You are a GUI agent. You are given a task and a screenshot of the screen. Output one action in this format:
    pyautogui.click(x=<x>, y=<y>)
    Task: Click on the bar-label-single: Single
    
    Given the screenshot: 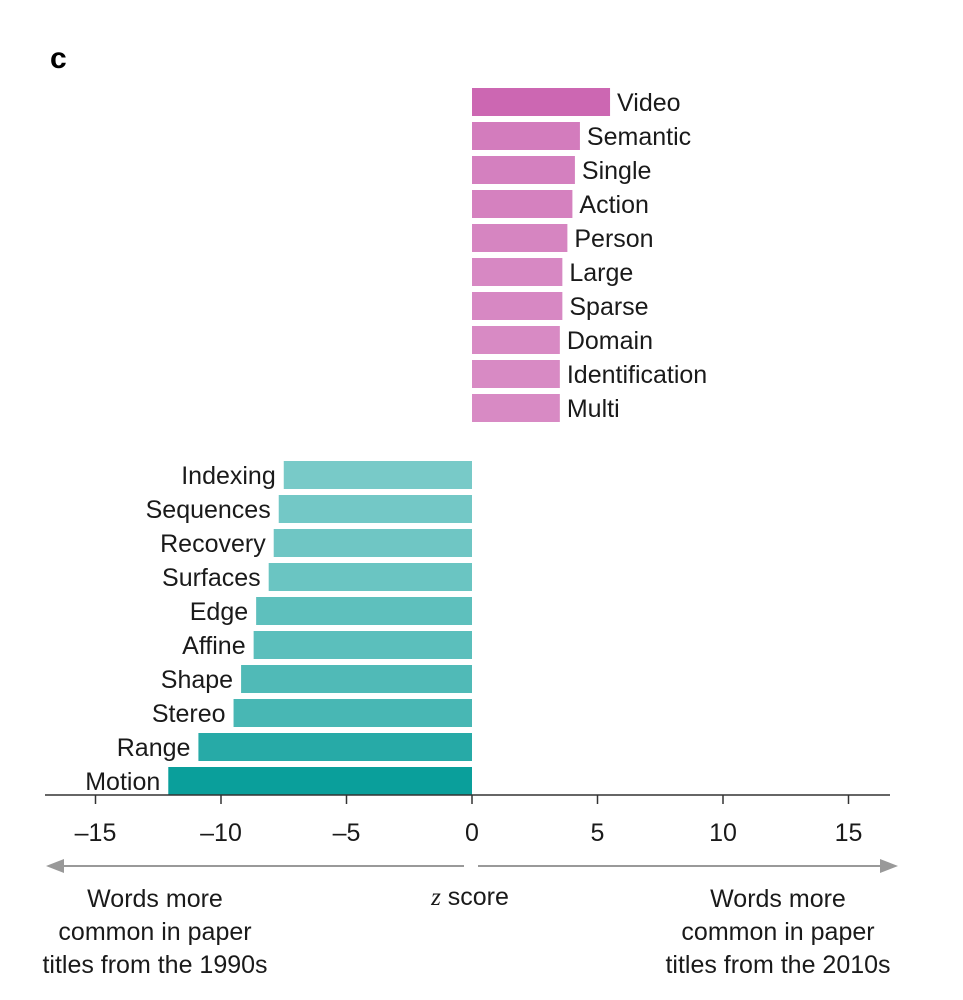 What is the action you would take?
    pyautogui.click(x=617, y=171)
    